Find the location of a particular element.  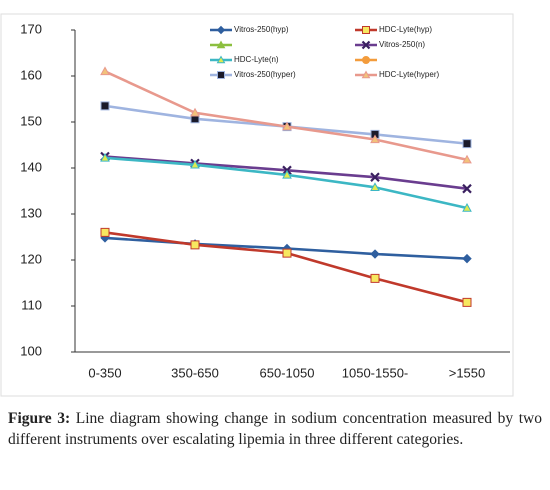

y-tick-label: 100 is located at coordinates (31, 350).